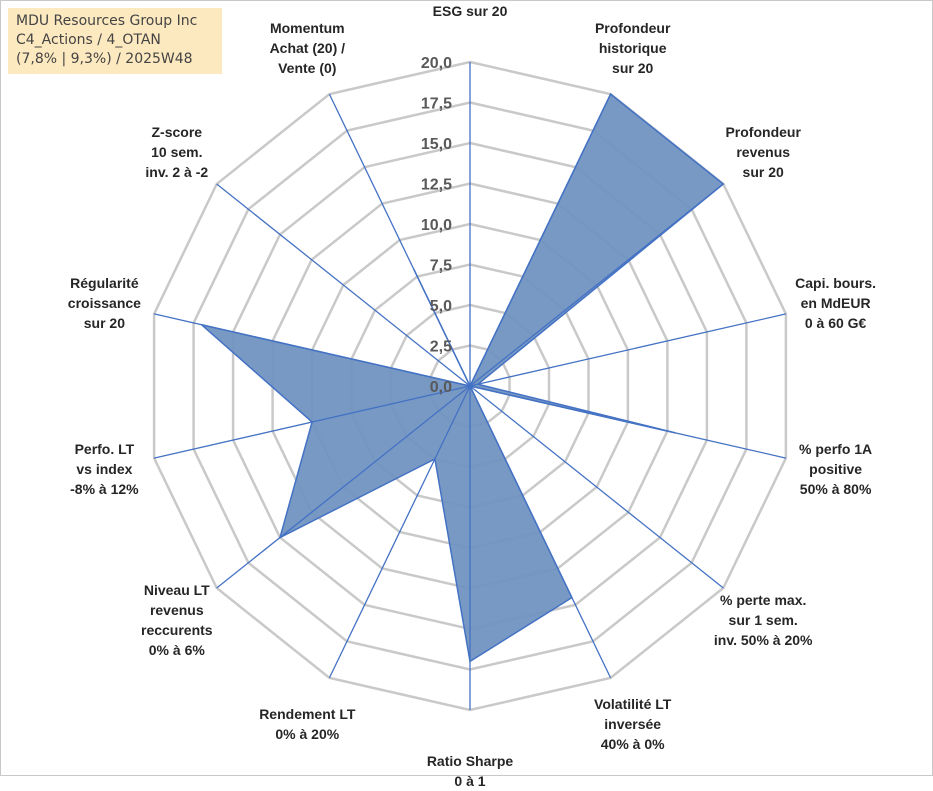 The image size is (933, 791). I want to click on axis-label-line: historique, so click(632, 48).